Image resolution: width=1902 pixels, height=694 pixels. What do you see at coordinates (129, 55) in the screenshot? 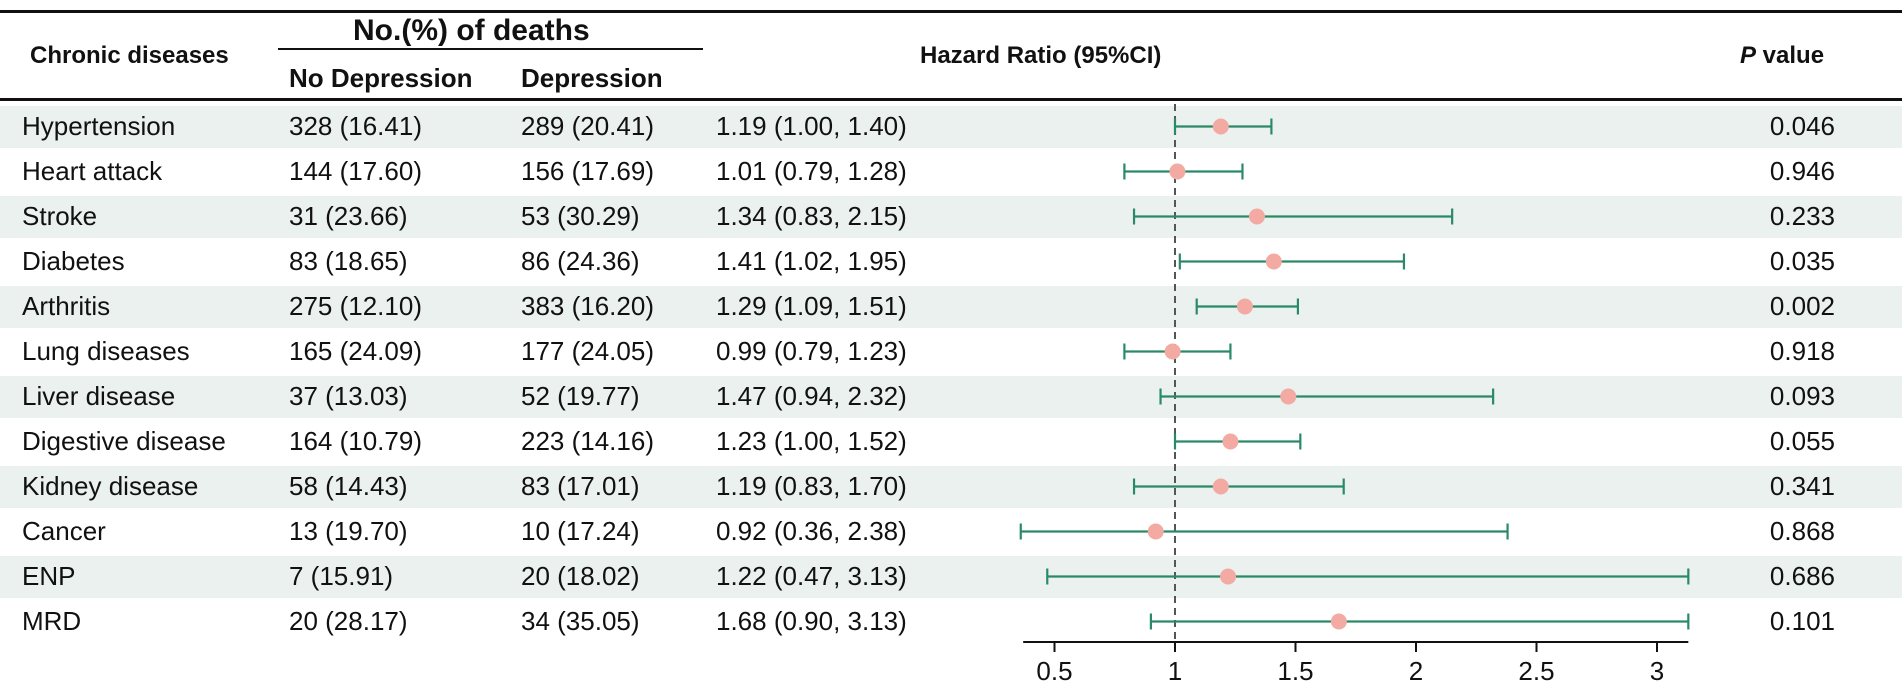
I see `column-header-disease: Chronic diseases` at bounding box center [129, 55].